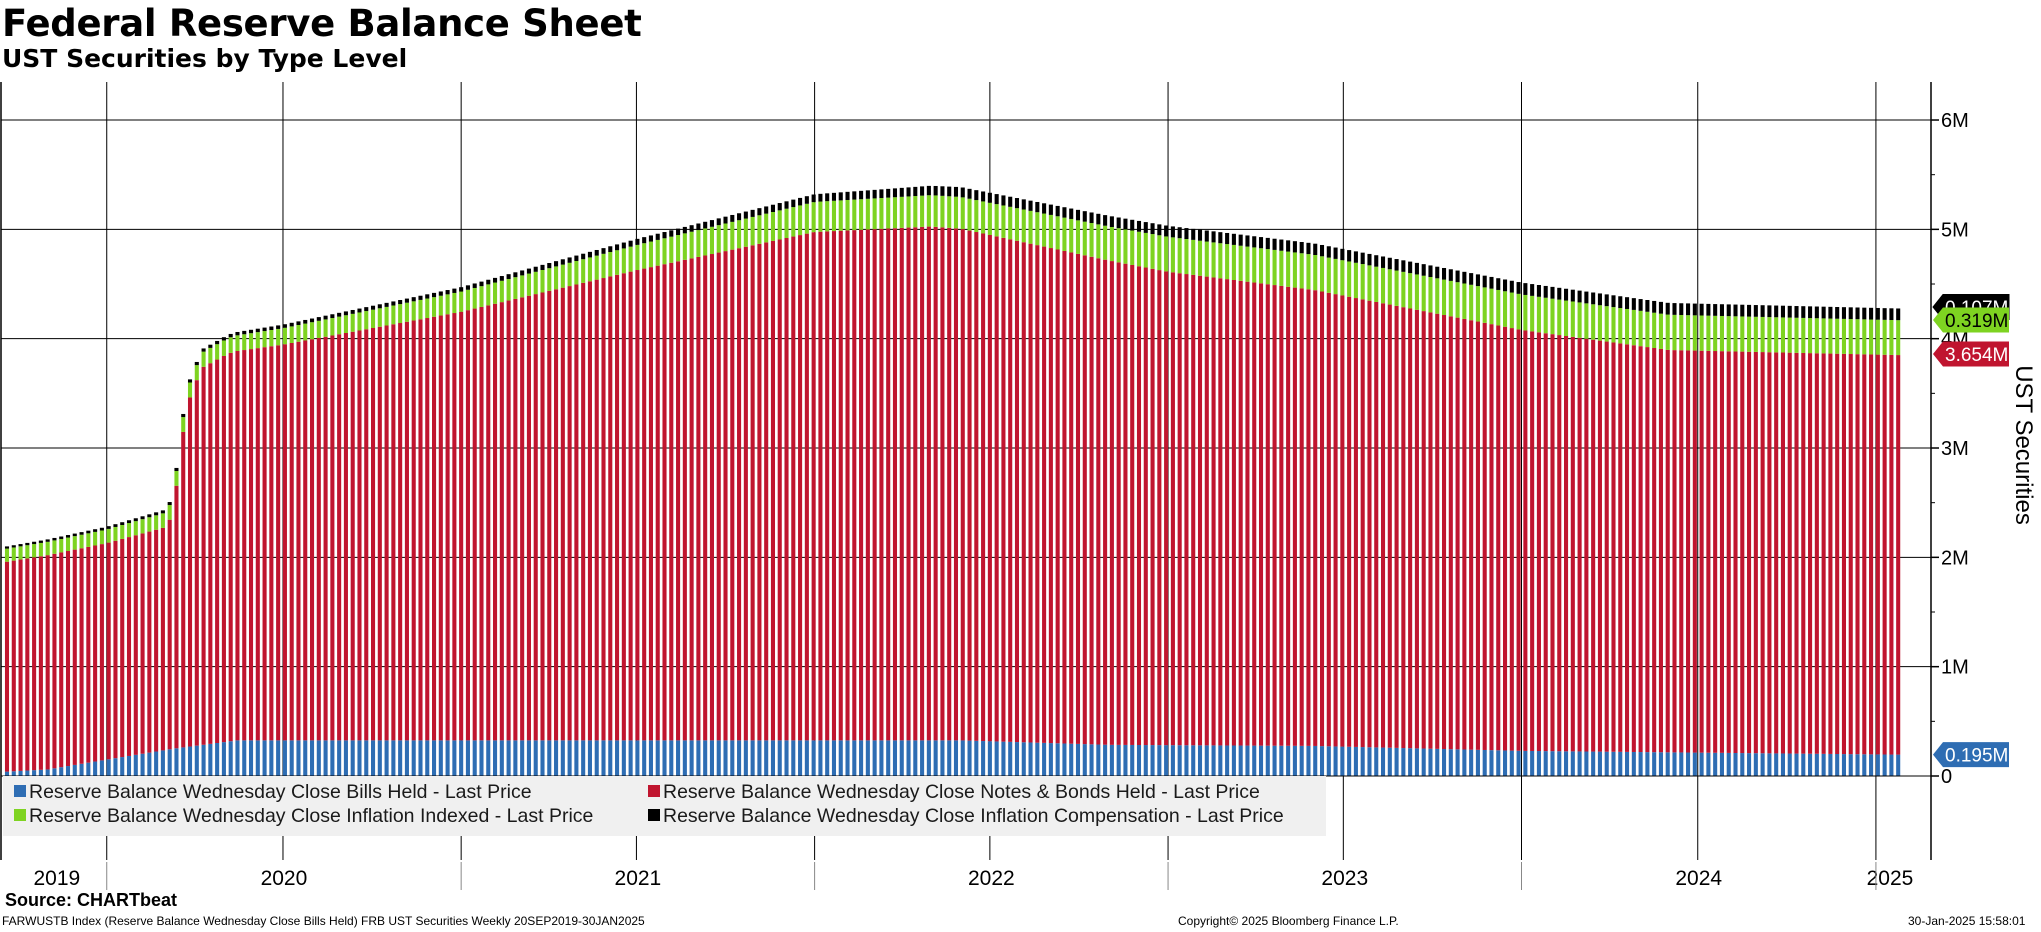 The height and width of the screenshot is (932, 2041). I want to click on last-value-text: 3.654M, so click(1976, 355).